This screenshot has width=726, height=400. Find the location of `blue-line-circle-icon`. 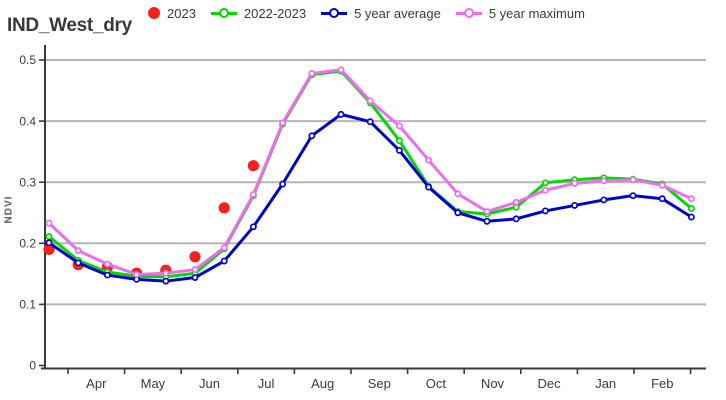

blue-line-circle-icon is located at coordinates (334, 13).